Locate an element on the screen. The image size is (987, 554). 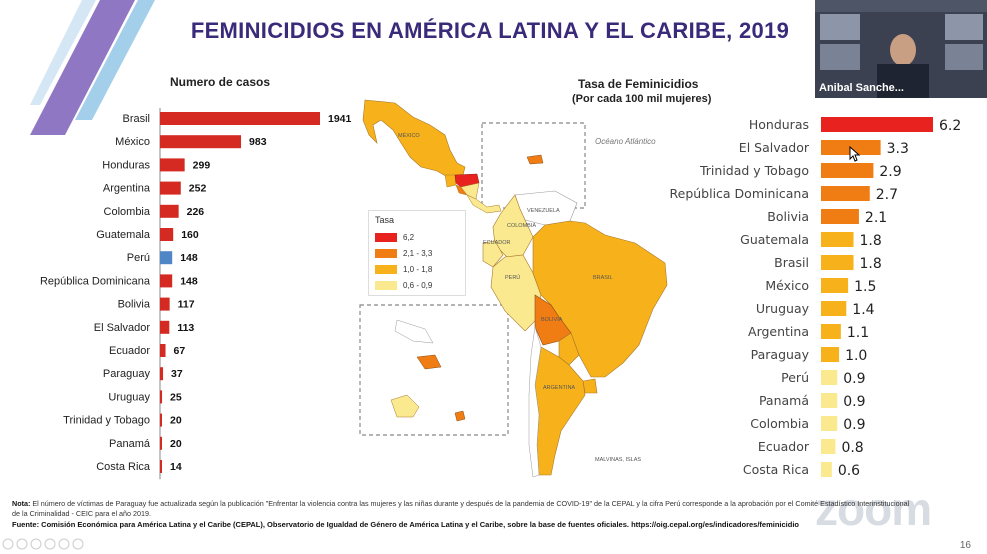
rate-category-label: Argentina is located at coordinates (778, 331).